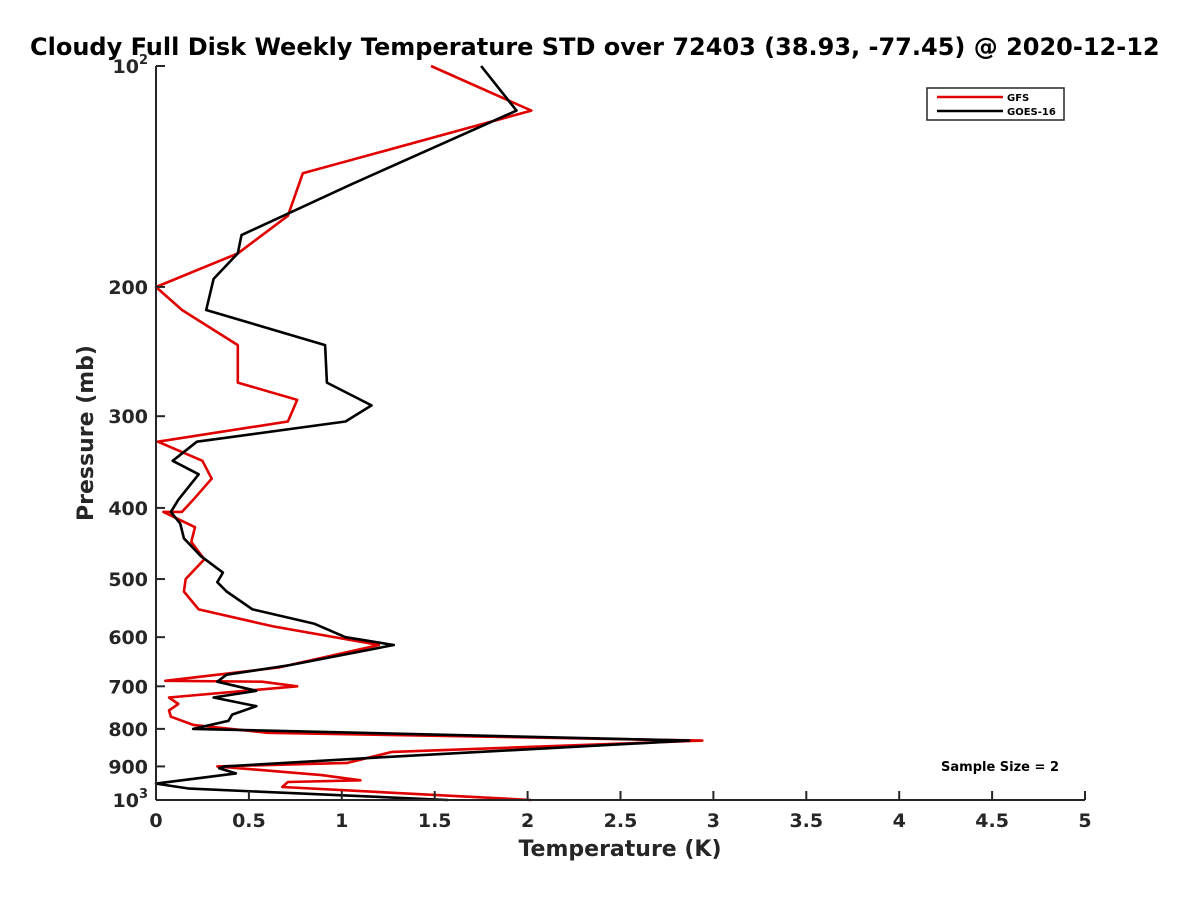  I want to click on y-tick-label: 300, so click(128, 417).